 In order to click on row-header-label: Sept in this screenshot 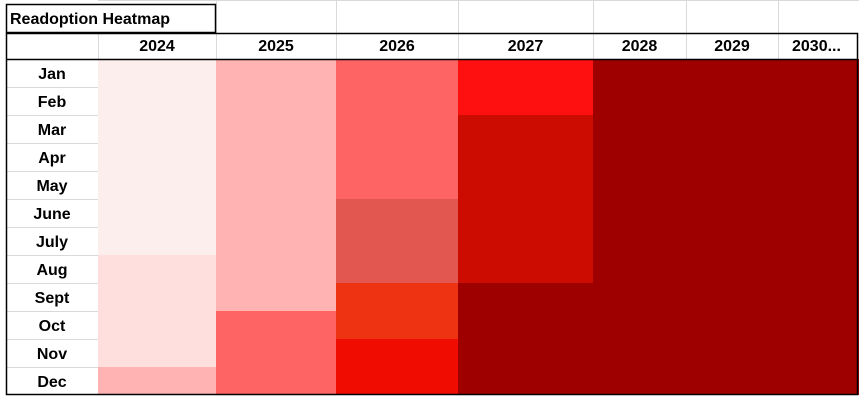, I will do `click(52, 298)`.